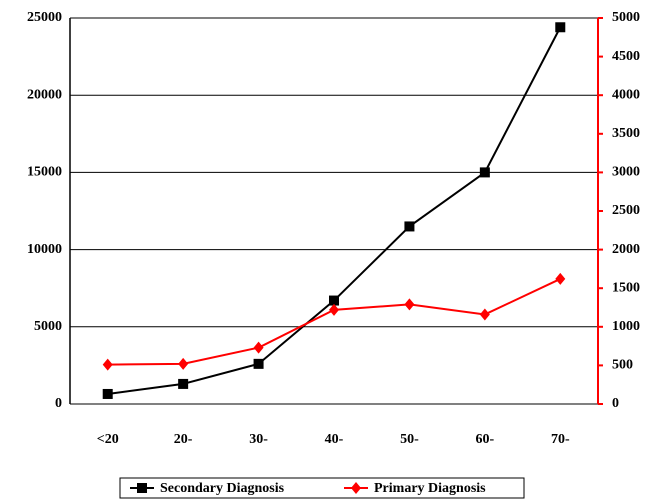 Image resolution: width=651 pixels, height=499 pixels. What do you see at coordinates (430, 488) in the screenshot?
I see `legend-label: Primary Diagnosis` at bounding box center [430, 488].